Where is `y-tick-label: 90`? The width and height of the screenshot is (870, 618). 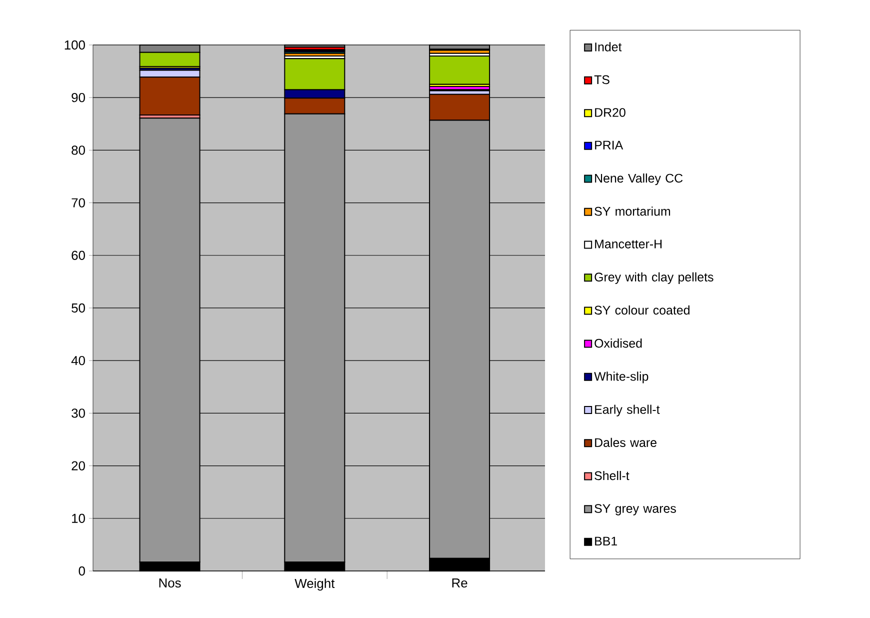 y-tick-label: 90 is located at coordinates (78, 97).